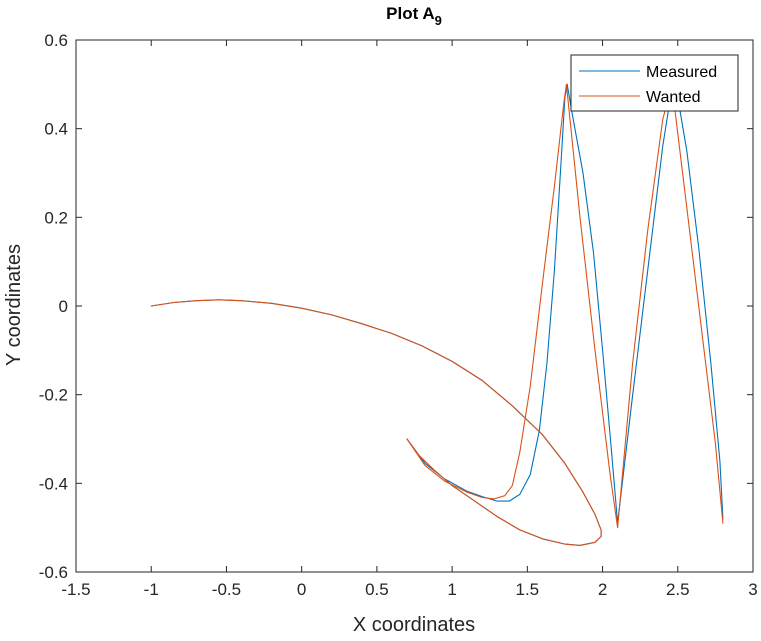  Describe the element at coordinates (226, 589) in the screenshot. I see `x-tick-label: -0.5` at that location.